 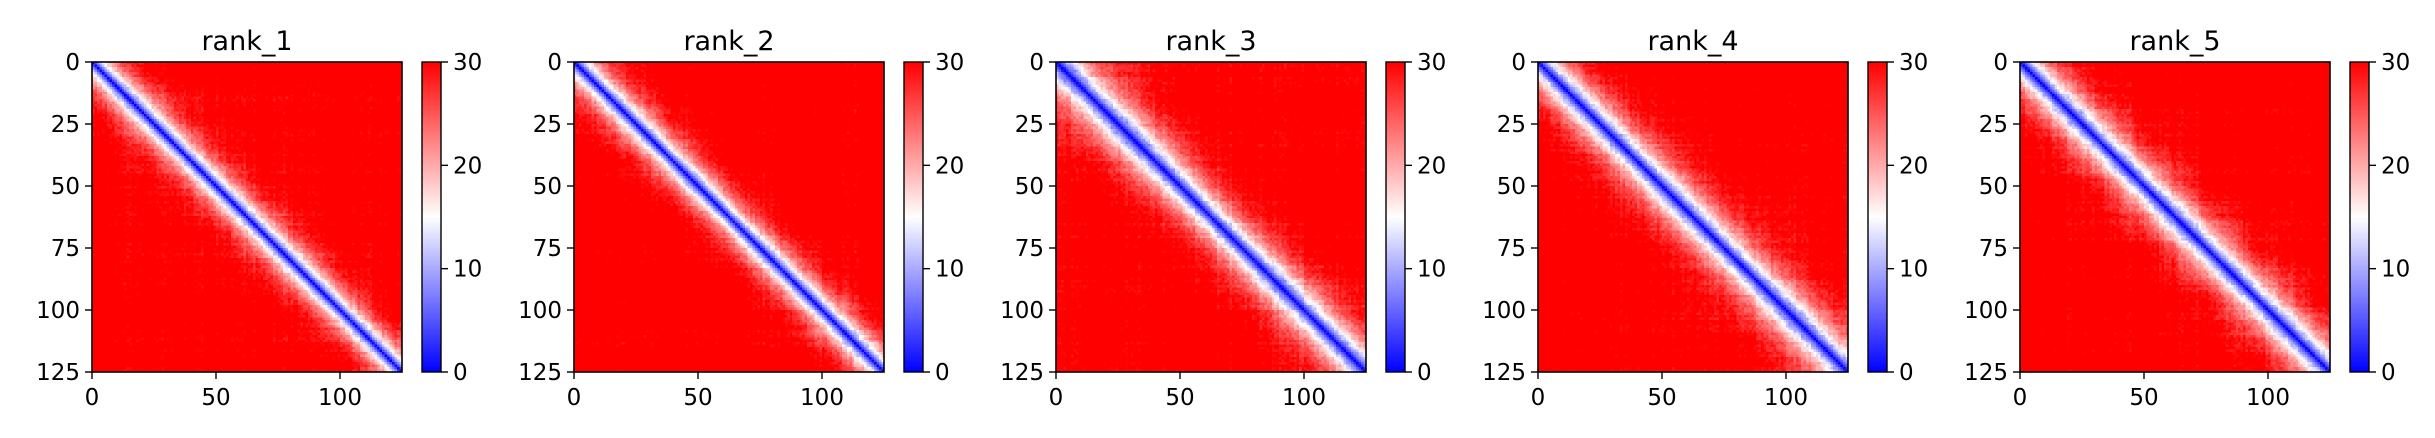 What do you see at coordinates (246, 41) in the screenshot?
I see `panel-title: rank_1` at bounding box center [246, 41].